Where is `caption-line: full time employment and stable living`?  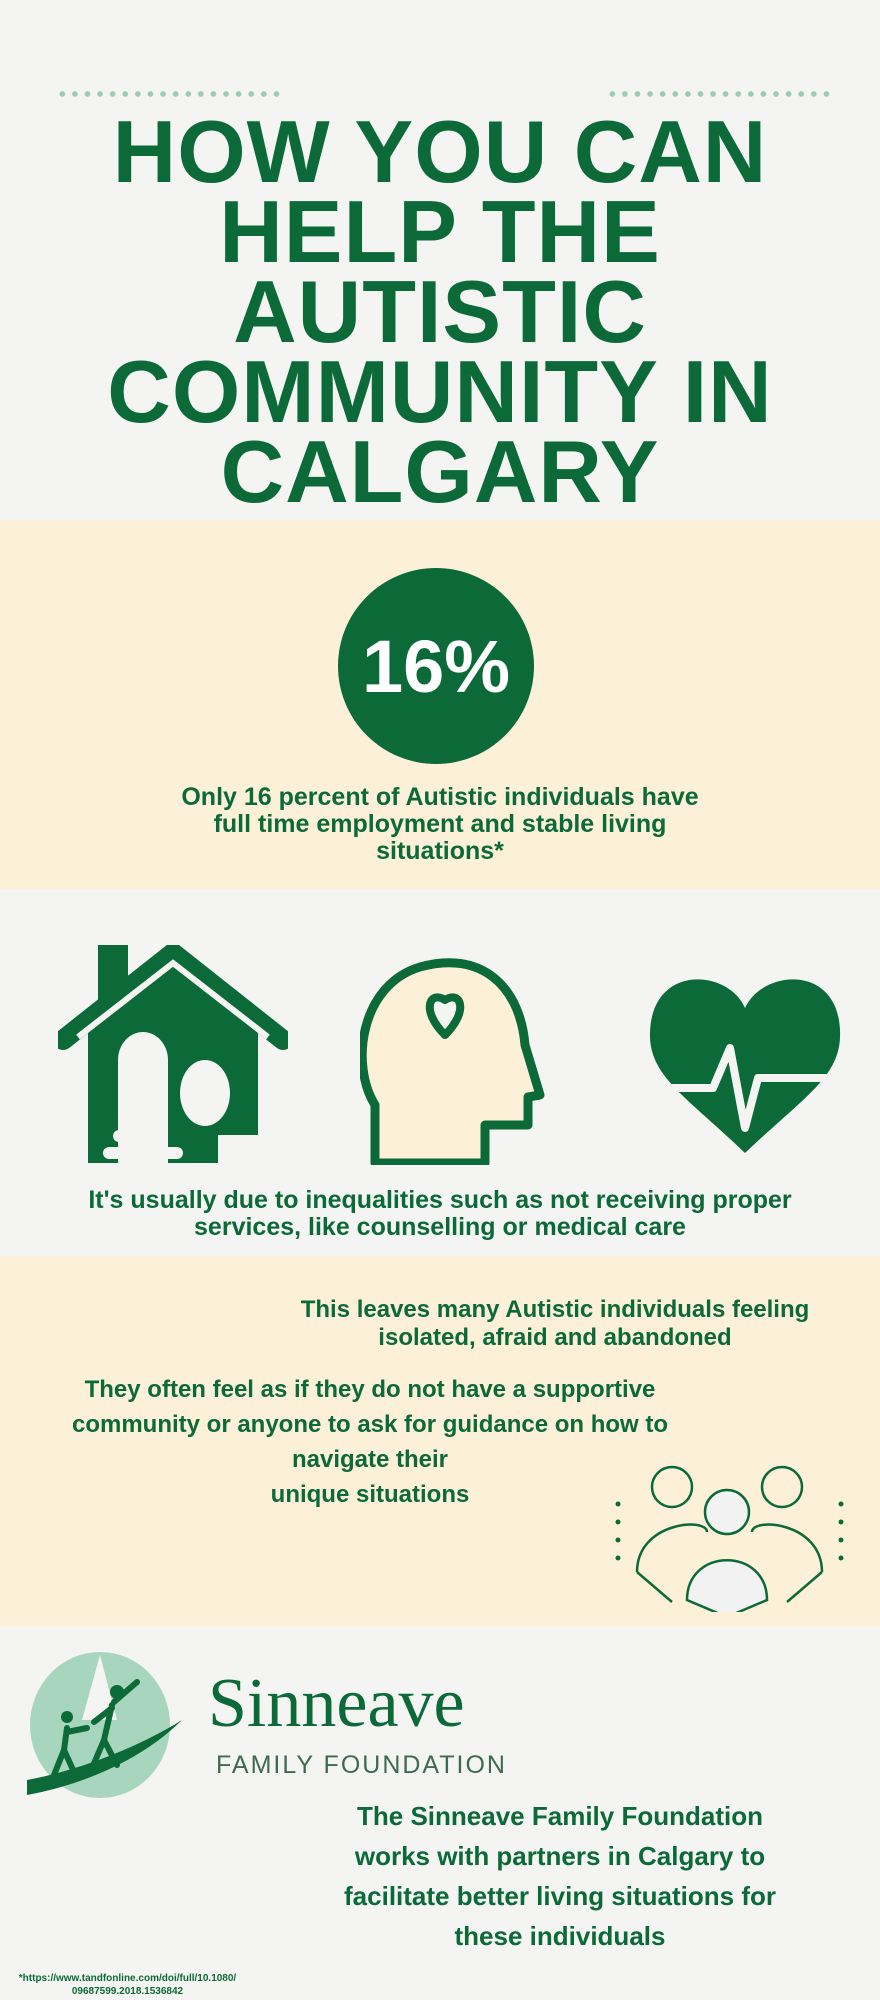
caption-line: full time employment and stable living is located at coordinates (440, 824).